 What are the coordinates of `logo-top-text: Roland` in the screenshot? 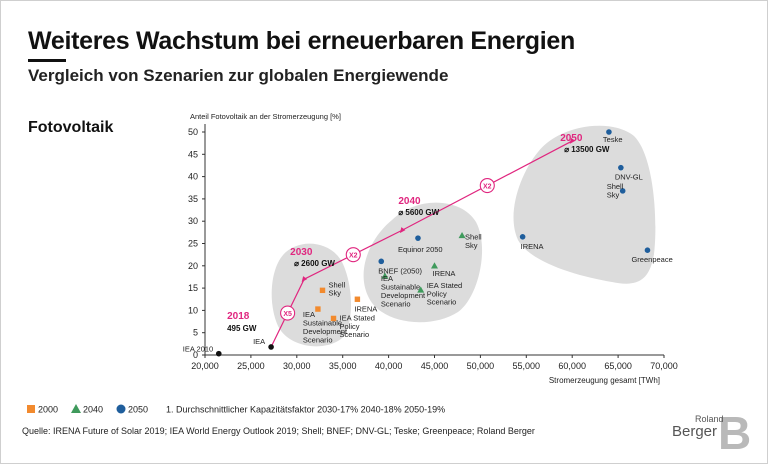 It's located at (709, 419).